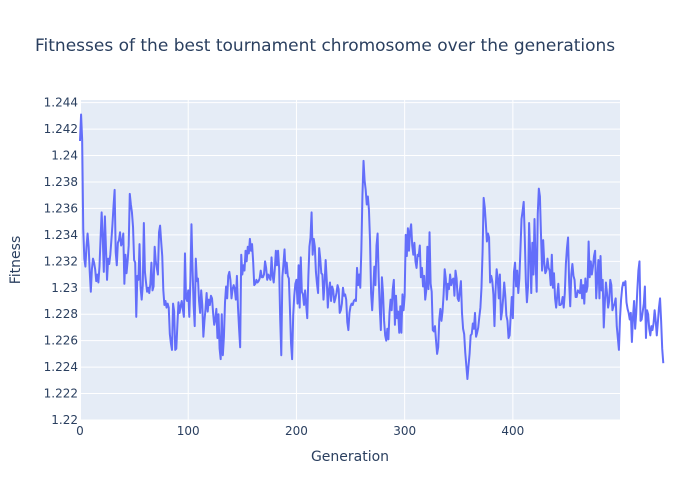  I want to click on y-axis-title: Fitness, so click(16, 260).